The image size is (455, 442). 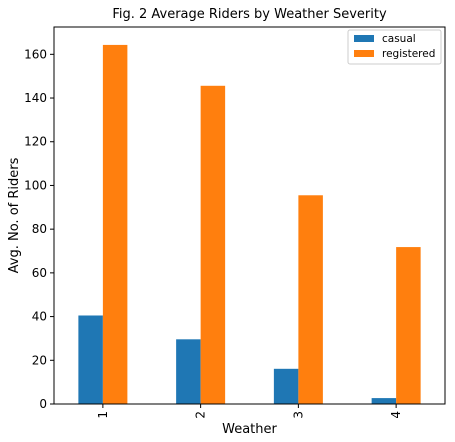 I want to click on x-tick-label: 3, so click(x=298, y=415).